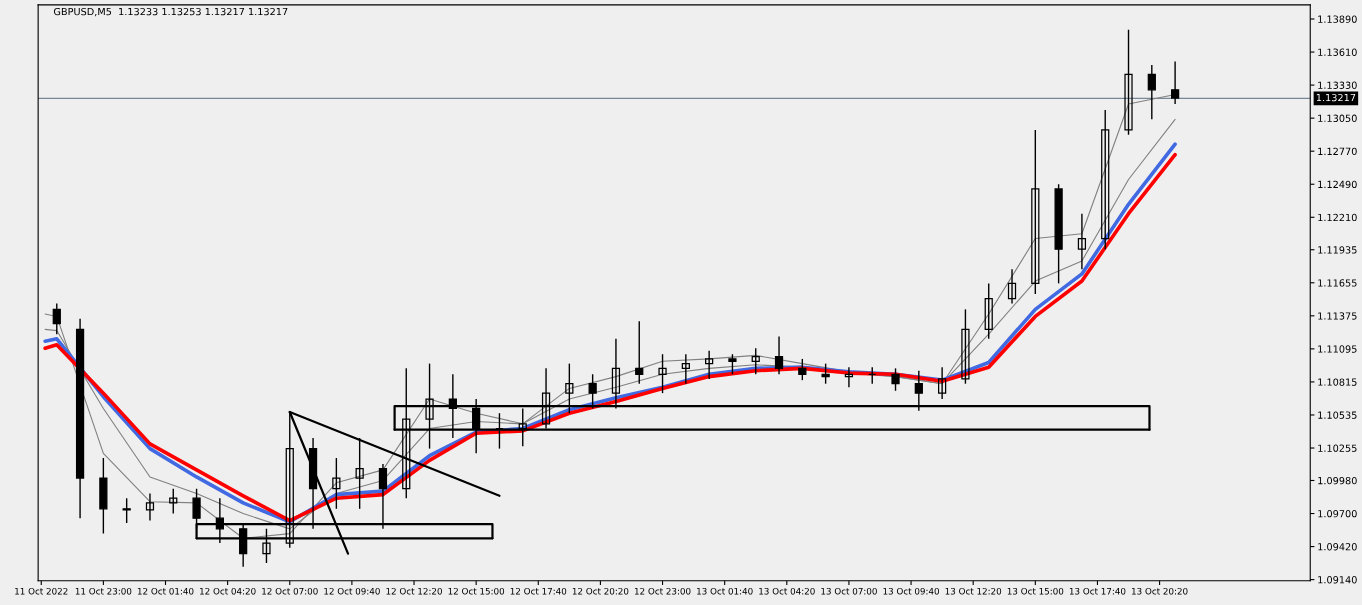  Describe the element at coordinates (165, 591) in the screenshot. I see `x-tick-label: 12 Oct 01:40` at that location.